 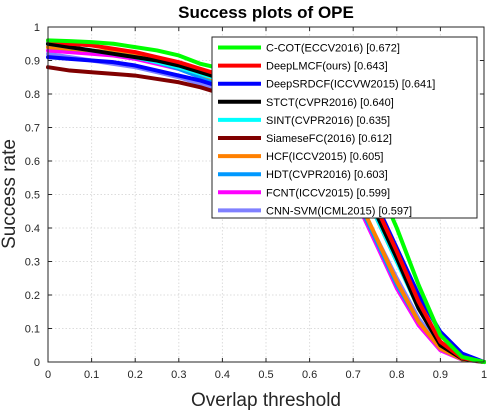 I want to click on legend-label-4: SINT(CVPR2016) [0.635], so click(x=328, y=121).